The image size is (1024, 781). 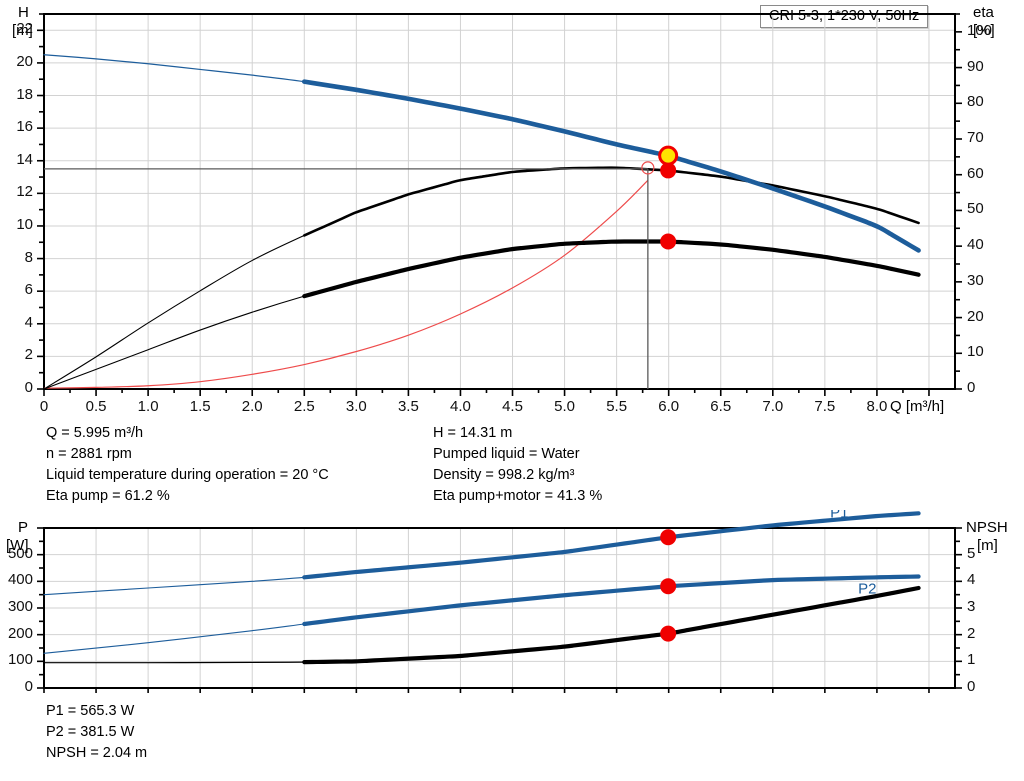 I want to click on top-right-tick-0: 0, so click(x=971, y=387).